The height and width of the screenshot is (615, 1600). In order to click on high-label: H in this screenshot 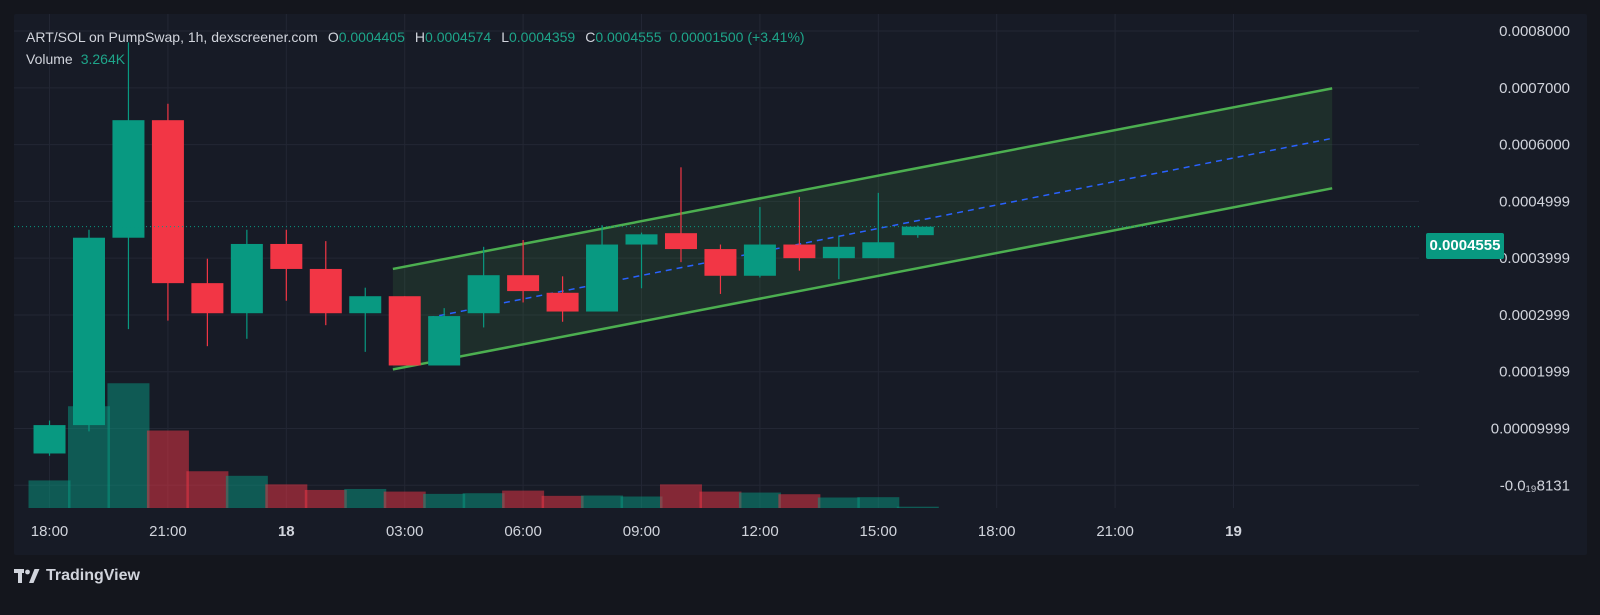, I will do `click(420, 37)`.